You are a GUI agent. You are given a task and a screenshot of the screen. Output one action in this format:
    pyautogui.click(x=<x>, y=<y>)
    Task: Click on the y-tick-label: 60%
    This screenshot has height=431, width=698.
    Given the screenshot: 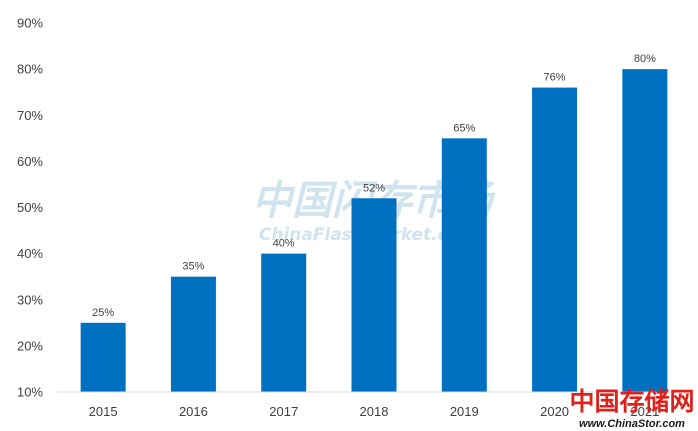 What is the action you would take?
    pyautogui.click(x=30, y=161)
    